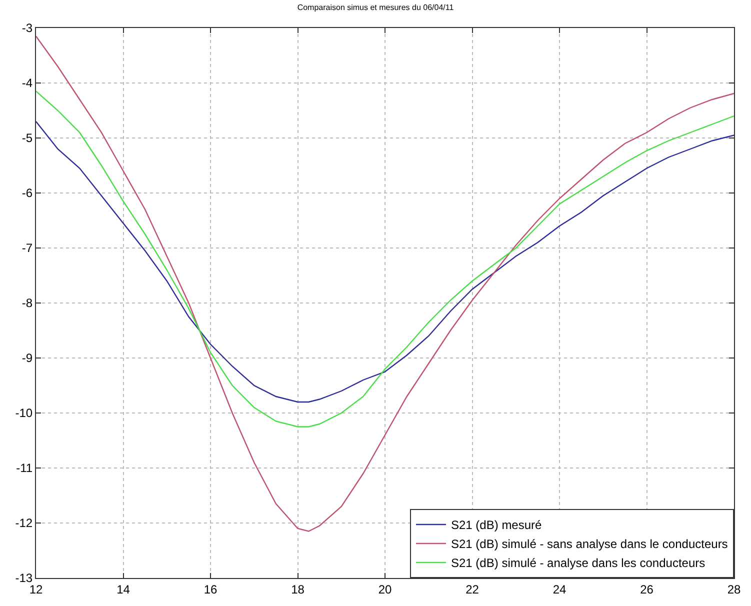 Image resolution: width=751 pixels, height=606 pixels. What do you see at coordinates (24, 523) in the screenshot?
I see `y-tick-label: -12` at bounding box center [24, 523].